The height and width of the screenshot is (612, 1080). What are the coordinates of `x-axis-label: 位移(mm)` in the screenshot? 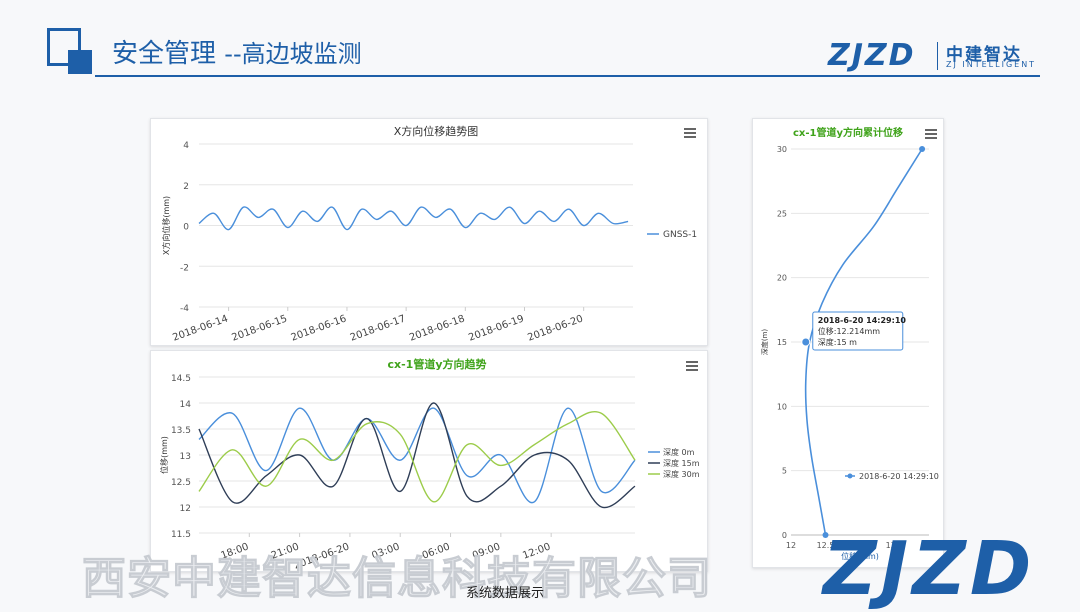 It's located at (860, 556).